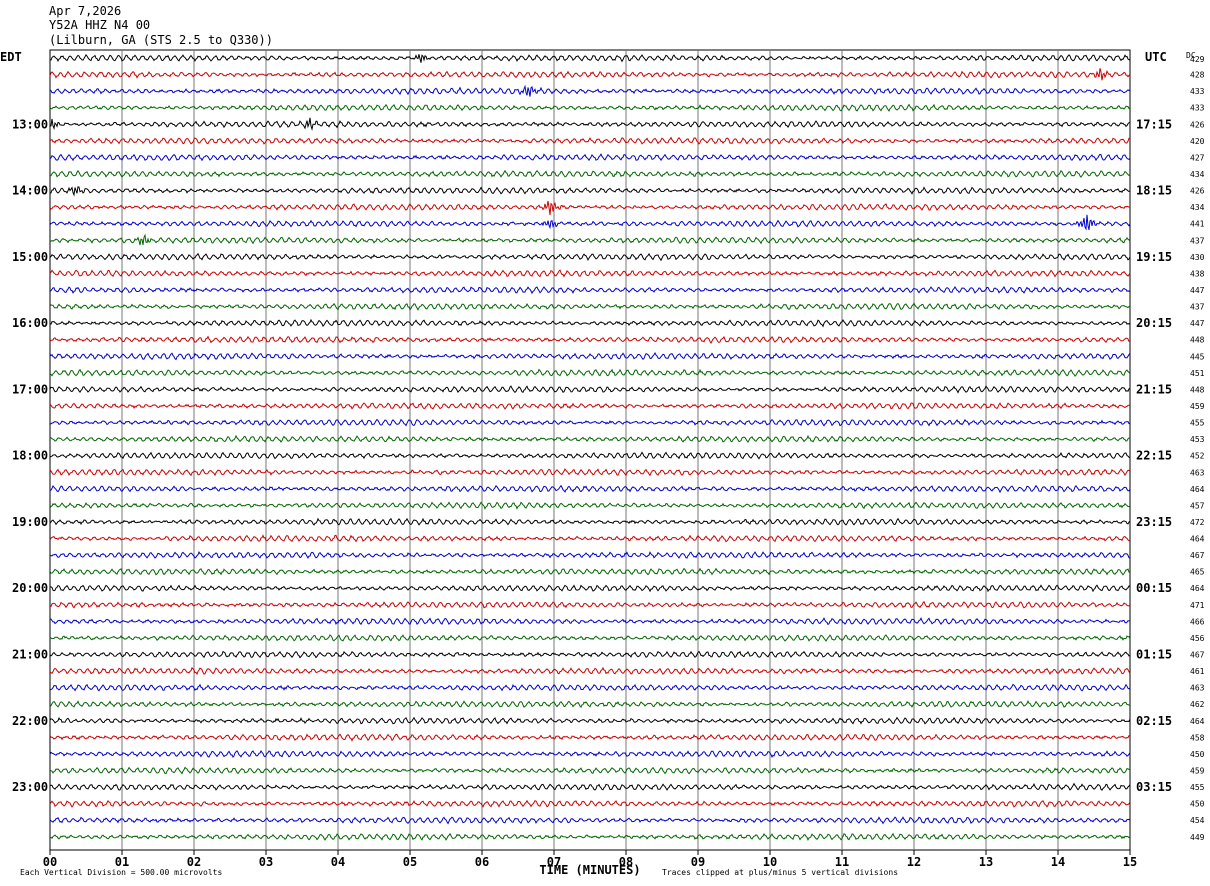 The height and width of the screenshot is (886, 1210). What do you see at coordinates (842, 862) in the screenshot?
I see `x-tick-label: 11` at bounding box center [842, 862].